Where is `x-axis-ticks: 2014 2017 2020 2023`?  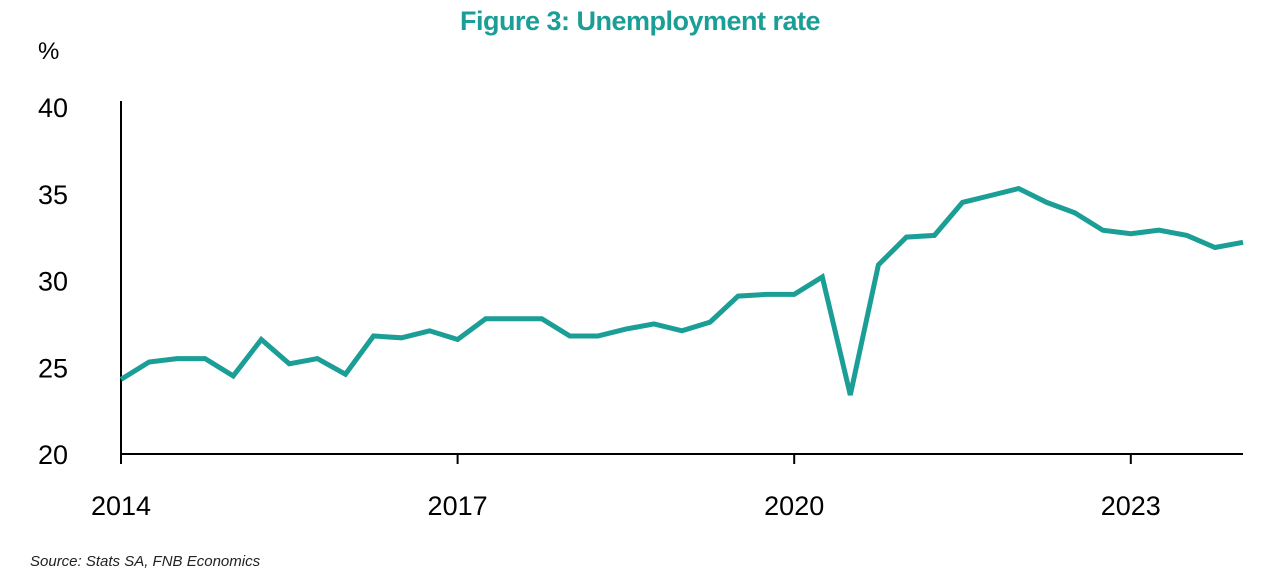
x-axis-ticks: 2014 2017 2020 2023 is located at coordinates (626, 487).